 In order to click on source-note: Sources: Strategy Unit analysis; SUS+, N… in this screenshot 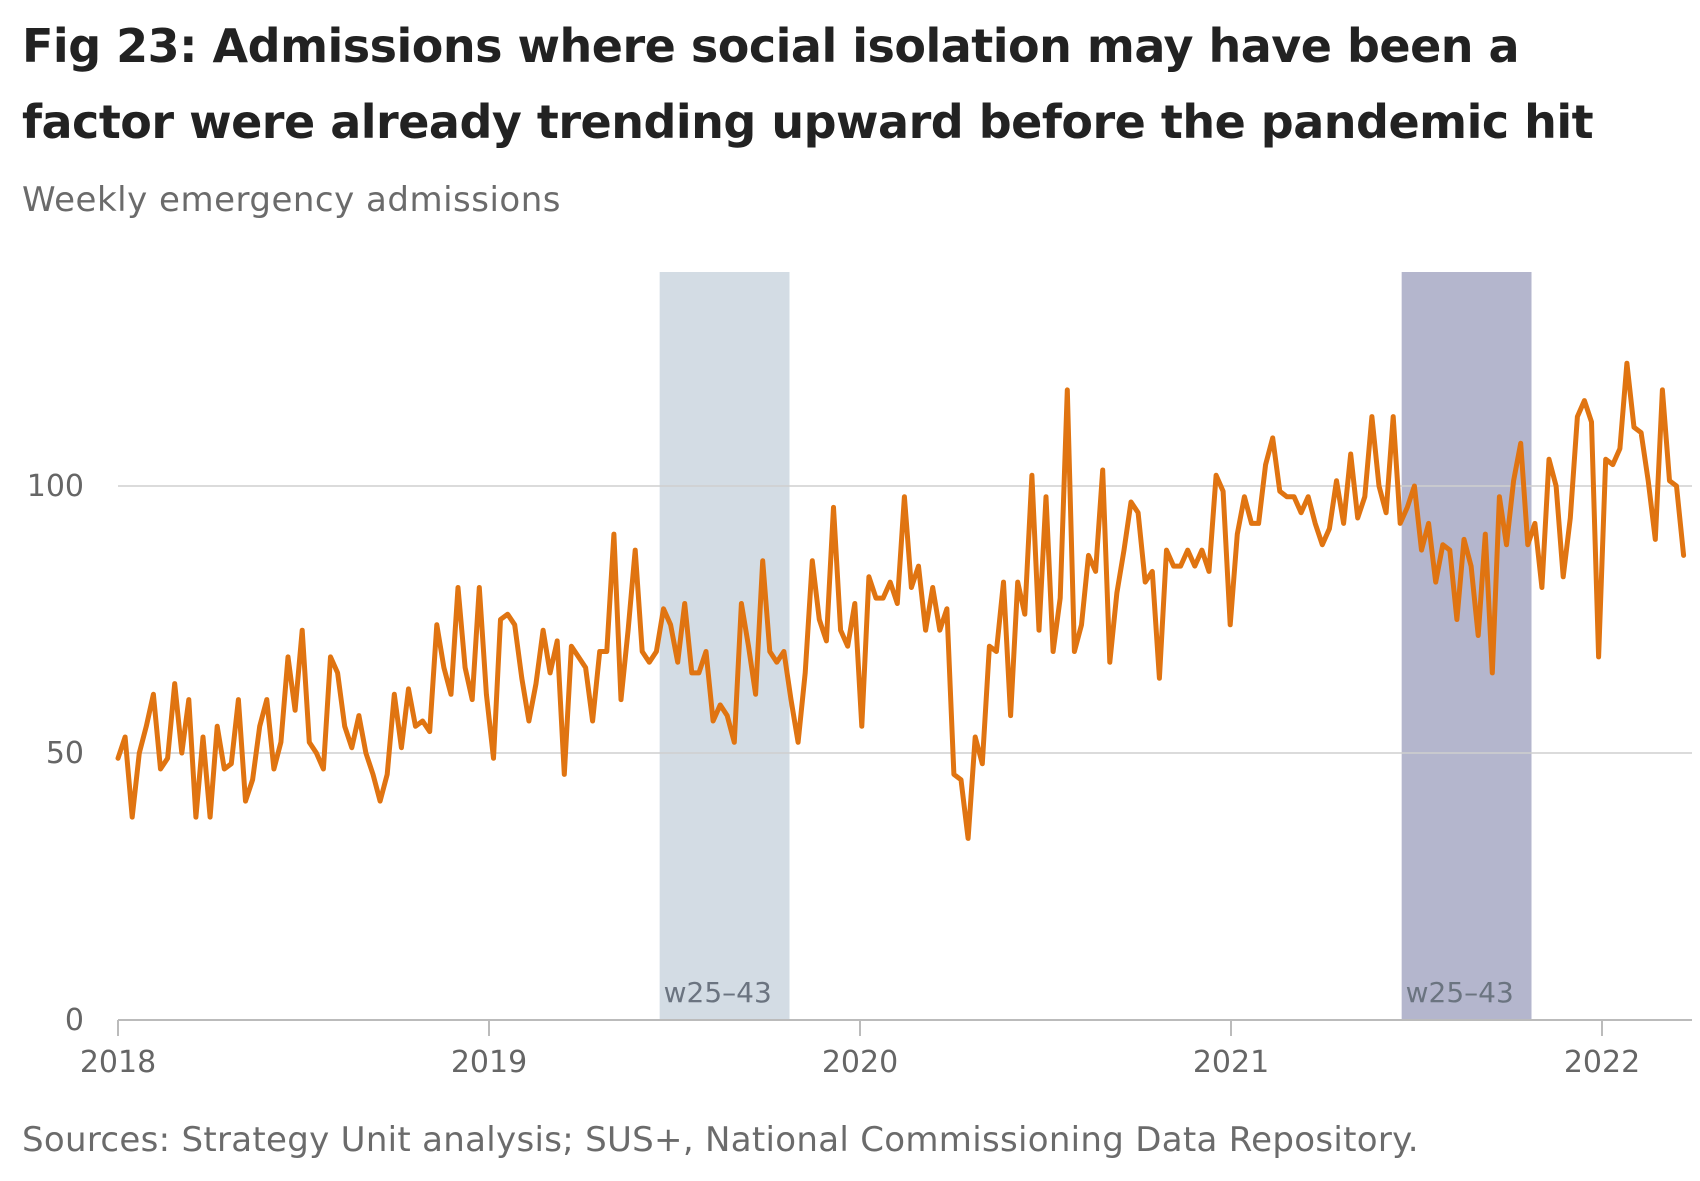, I will do `click(720, 1140)`.